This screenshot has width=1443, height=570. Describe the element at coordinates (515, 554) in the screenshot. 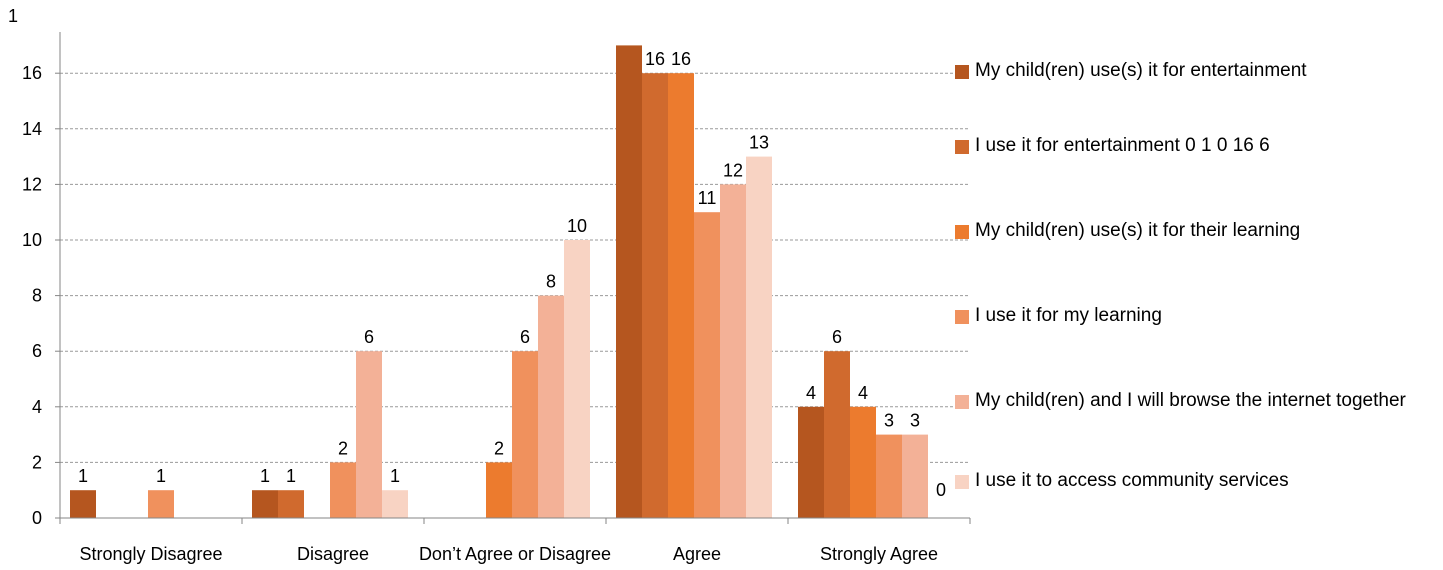

I see `x-tick-label: Don’t Agree or Disagree` at that location.